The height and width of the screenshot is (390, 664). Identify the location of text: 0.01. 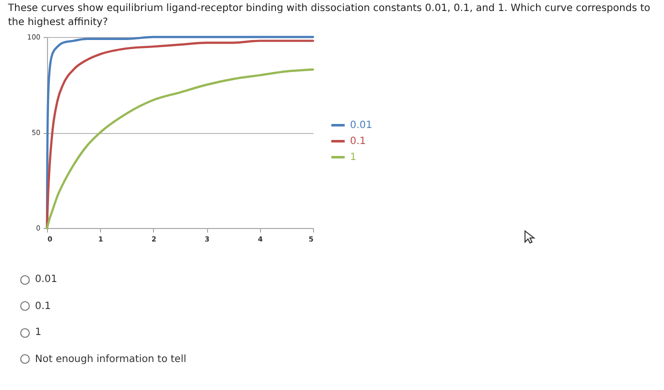
(46, 279).